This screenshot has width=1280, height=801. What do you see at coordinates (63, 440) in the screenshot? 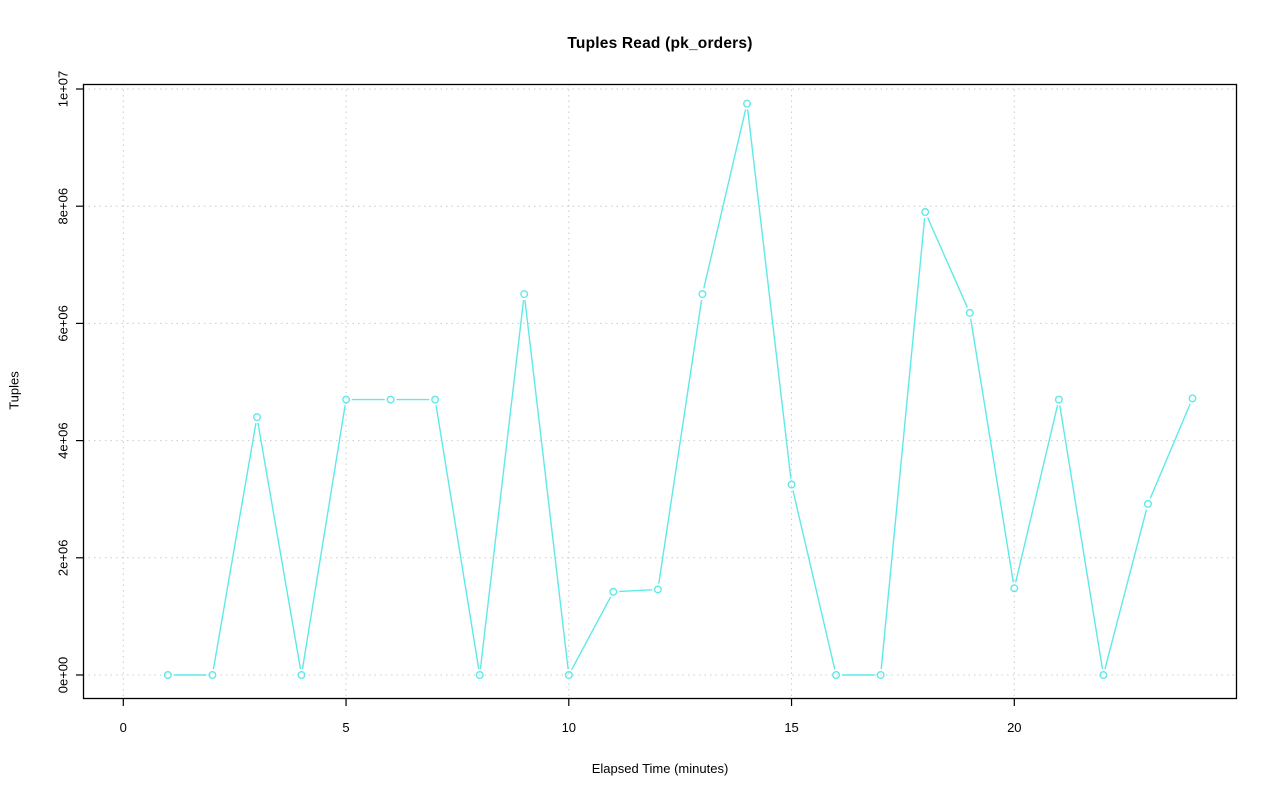
I see `y-tick-label: 4e+06` at bounding box center [63, 440].